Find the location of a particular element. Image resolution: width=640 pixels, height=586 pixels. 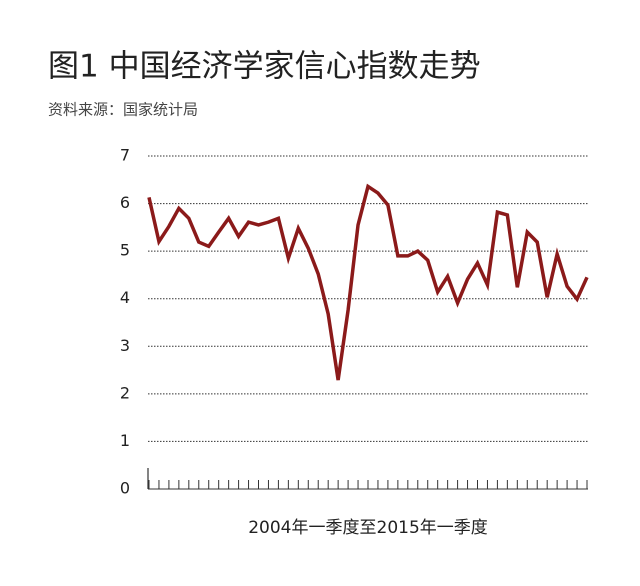

y-tick-label: 6 is located at coordinates (125, 202).